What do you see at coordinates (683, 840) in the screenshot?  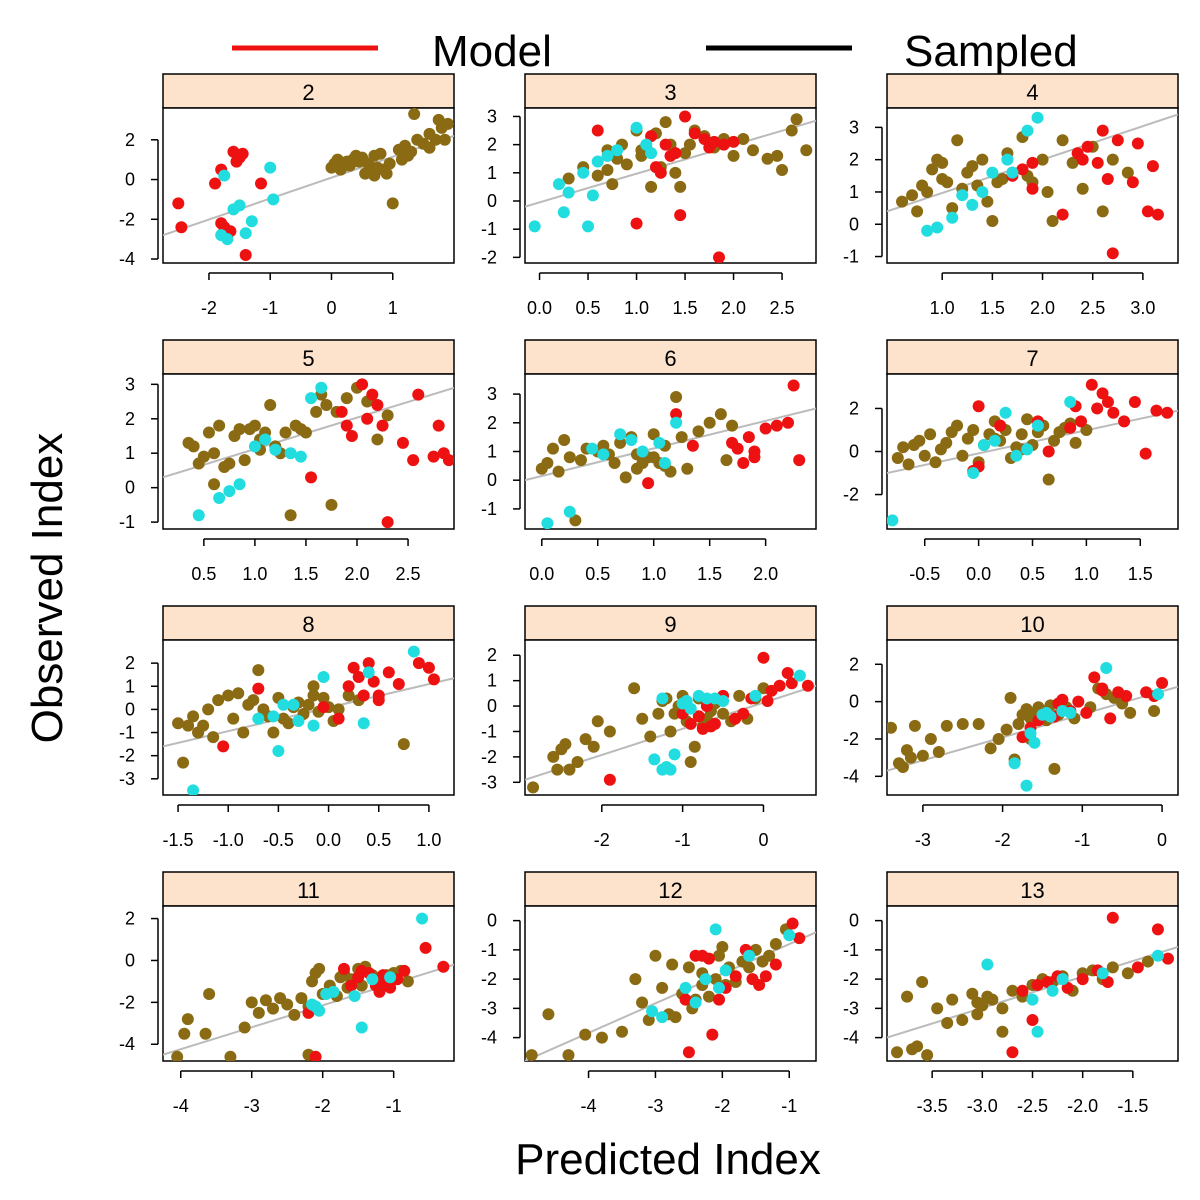 I see `x-tick-label: -1` at bounding box center [683, 840].